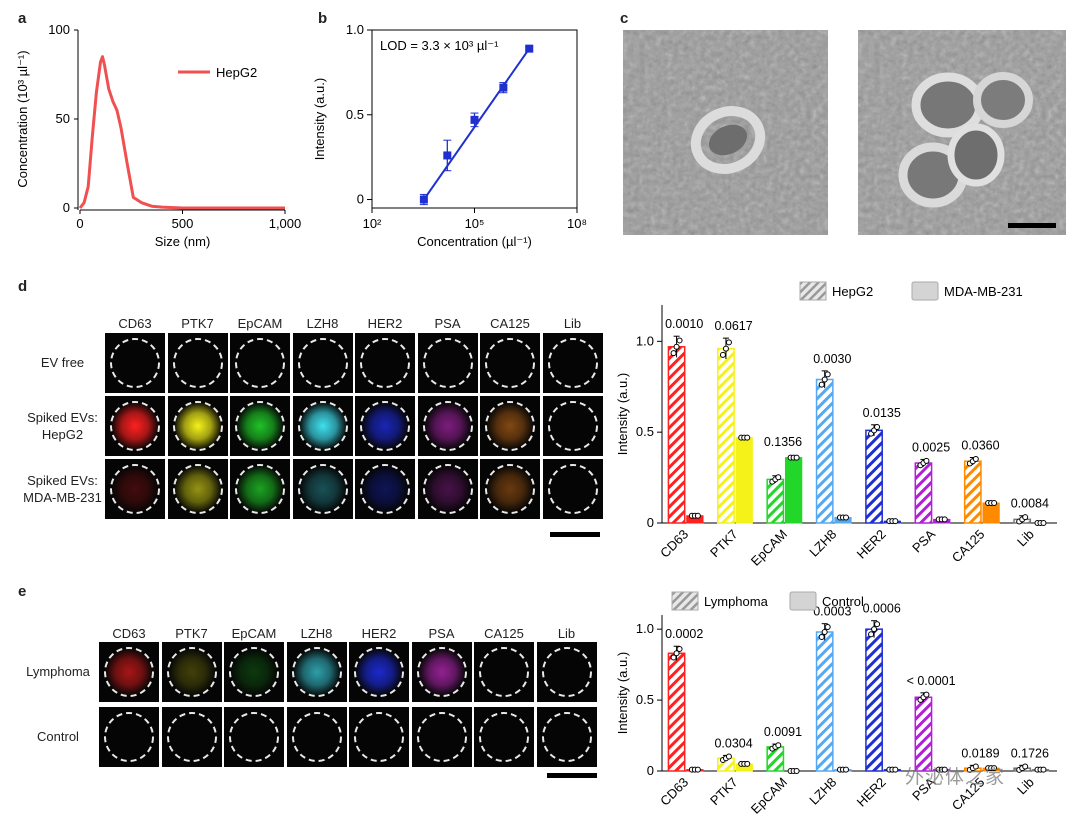 Image resolution: width=1080 pixels, height=821 pixels. Describe the element at coordinates (475, 223) in the screenshot. I see `x-tick-label: 10⁵` at that location.